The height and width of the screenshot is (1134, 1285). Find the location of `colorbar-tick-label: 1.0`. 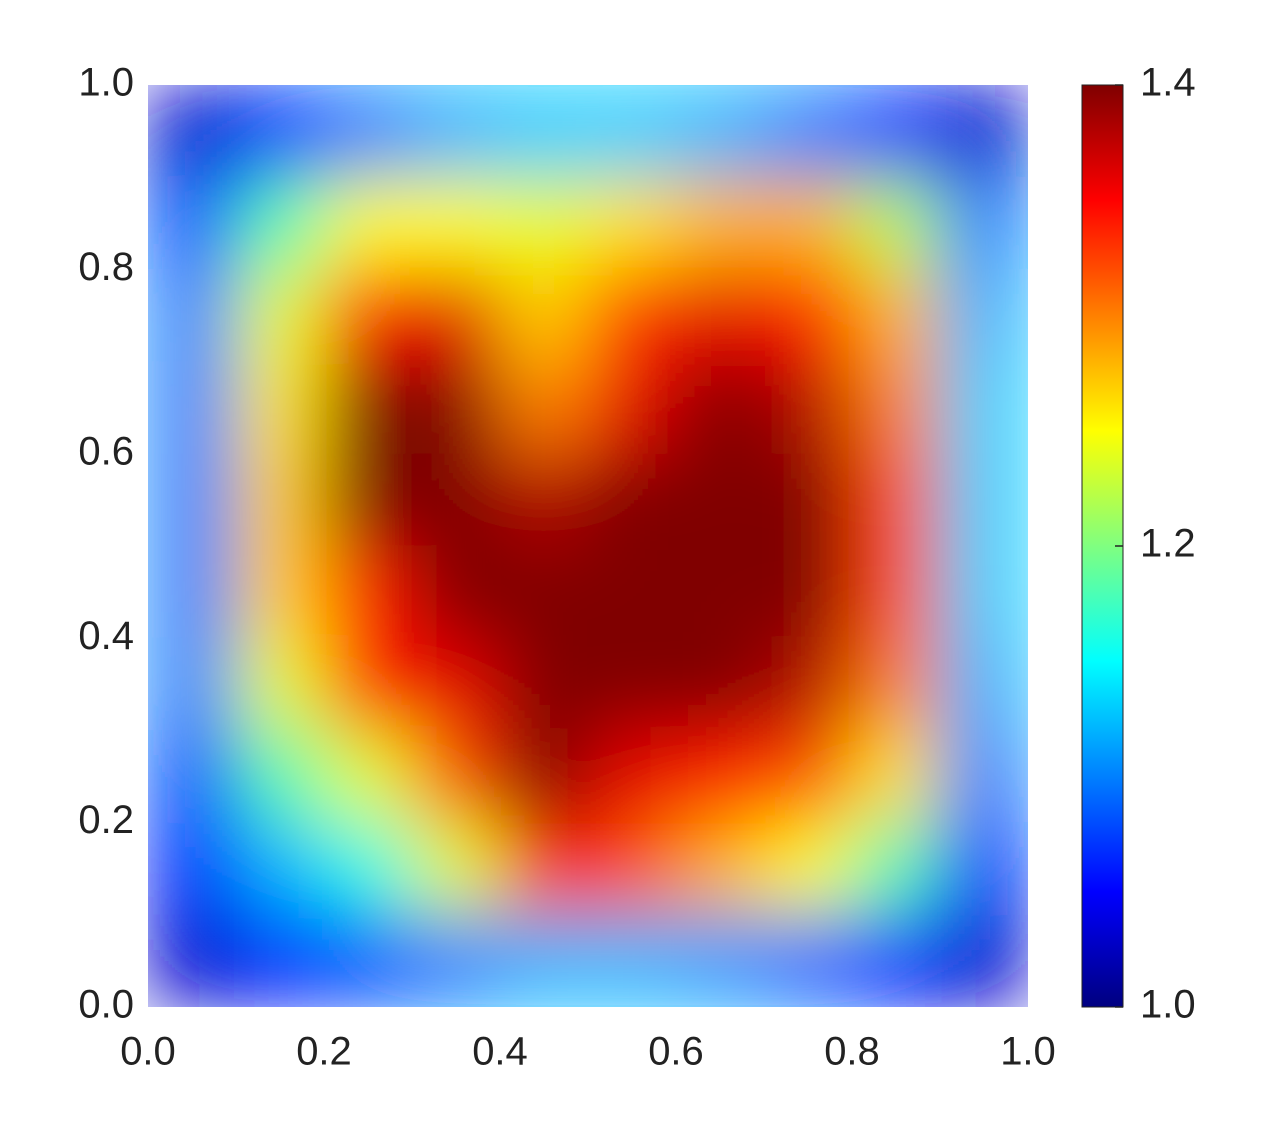

colorbar-tick-label: 1.0 is located at coordinates (1168, 1005).